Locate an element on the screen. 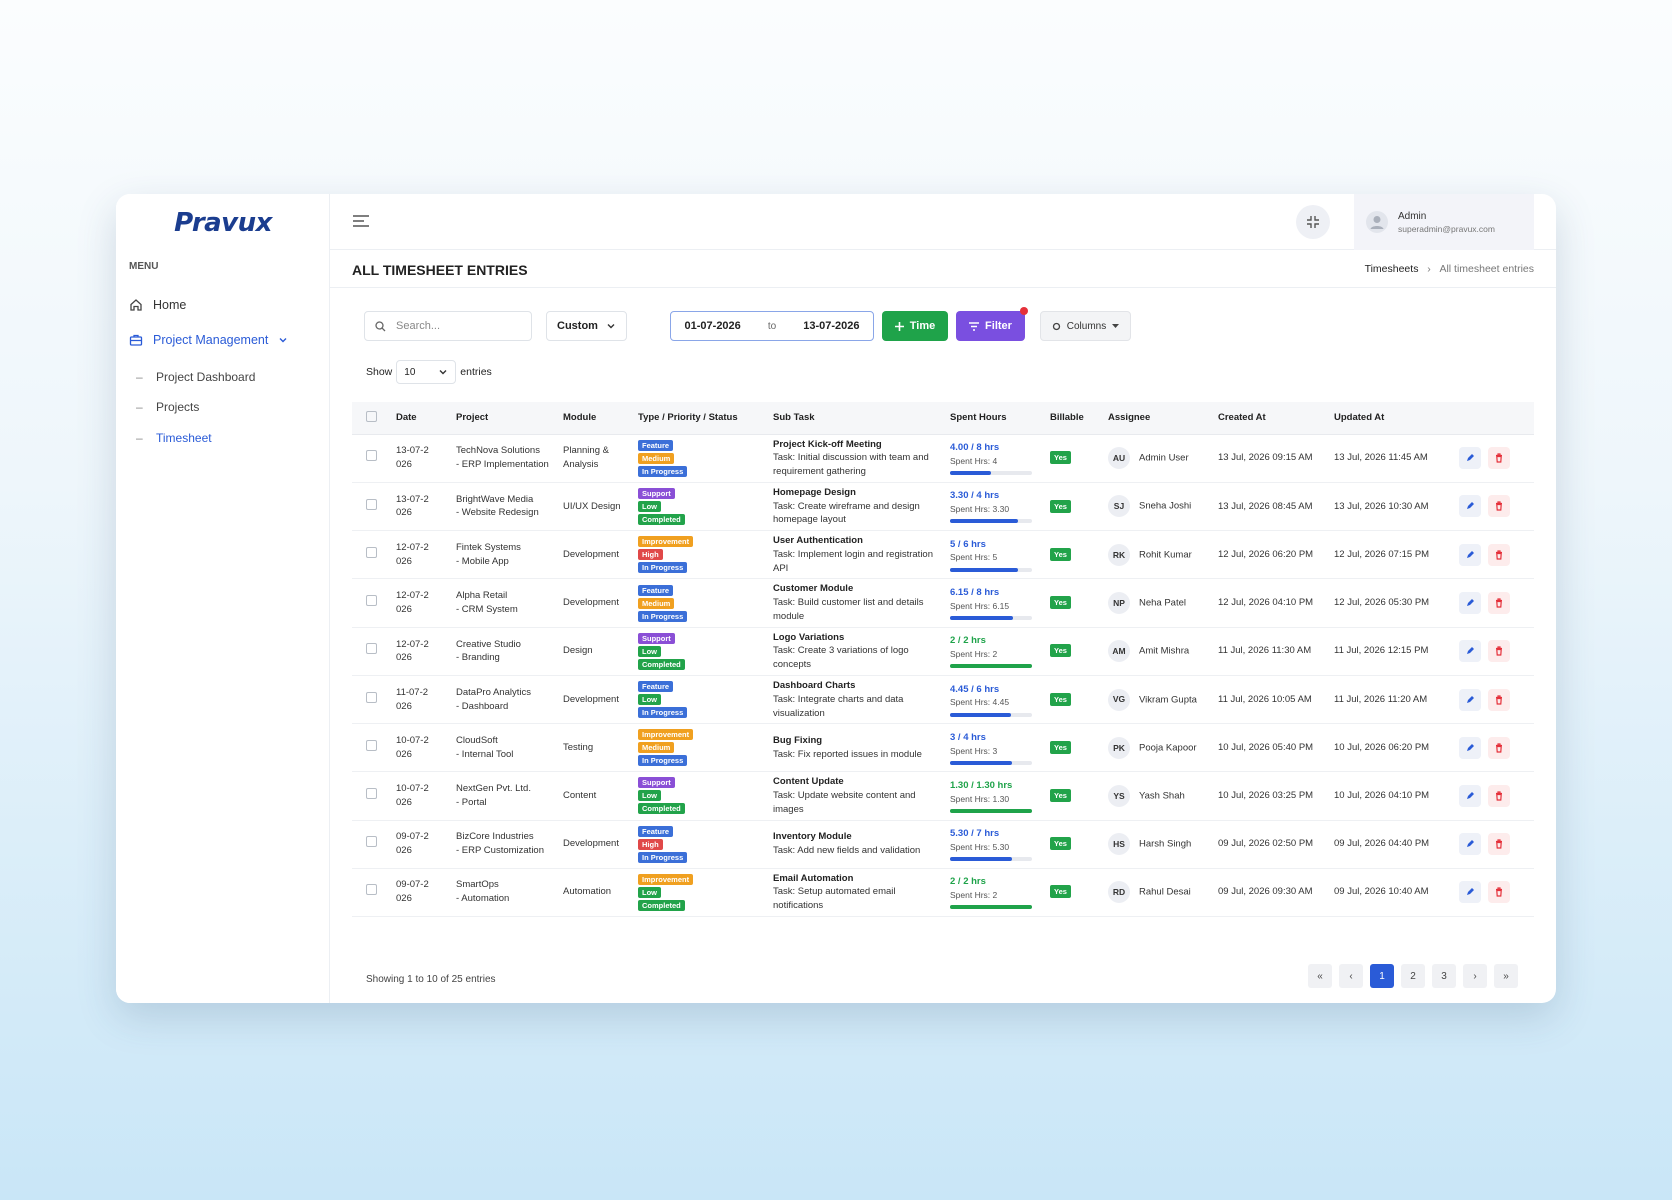 This screenshot has height=1200, width=1672. subproject: - CRM System is located at coordinates (487, 610).